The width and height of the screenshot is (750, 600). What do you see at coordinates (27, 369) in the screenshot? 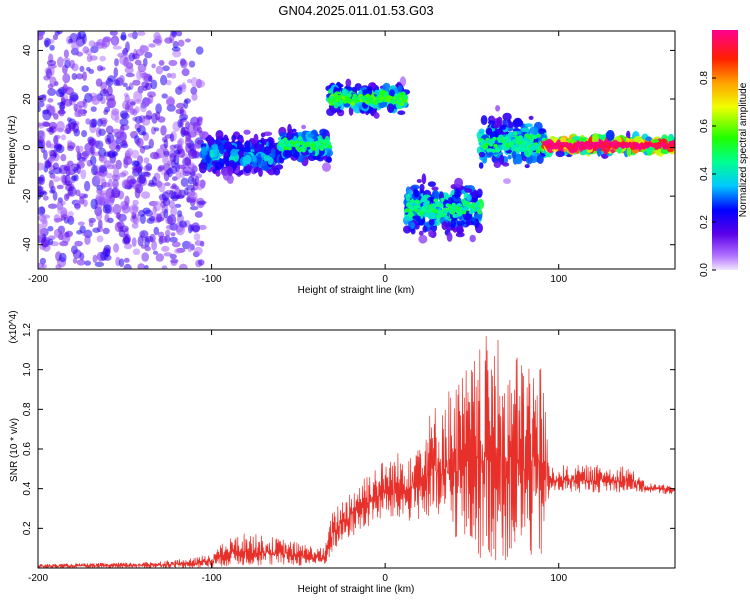
I see `snr-ytick-label: 1.0` at bounding box center [27, 369].